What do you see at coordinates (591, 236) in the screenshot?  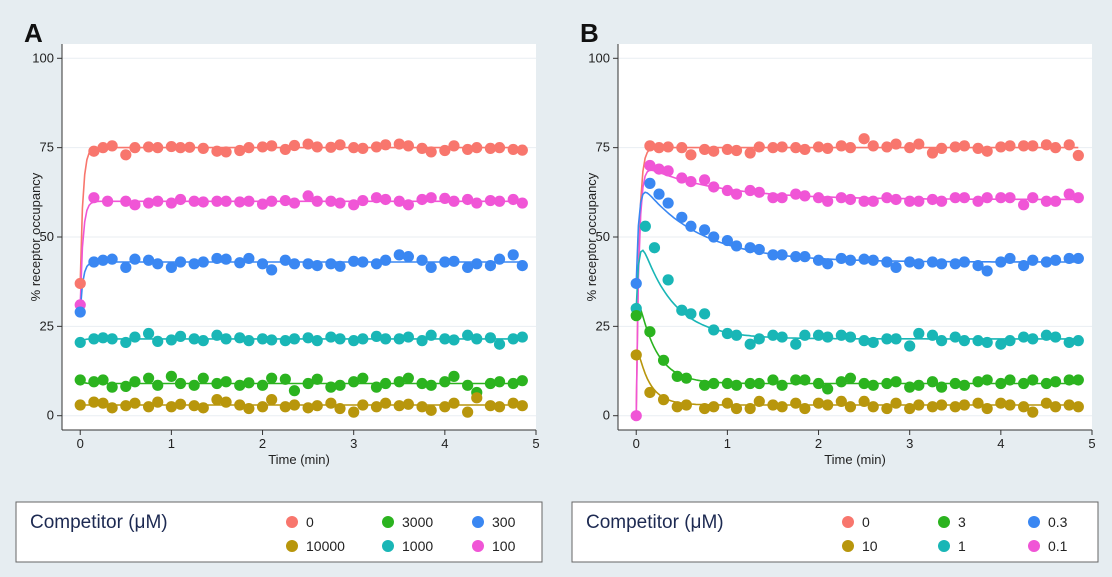 I see `y-axis-title: % receptor occupancy` at bounding box center [591, 236].